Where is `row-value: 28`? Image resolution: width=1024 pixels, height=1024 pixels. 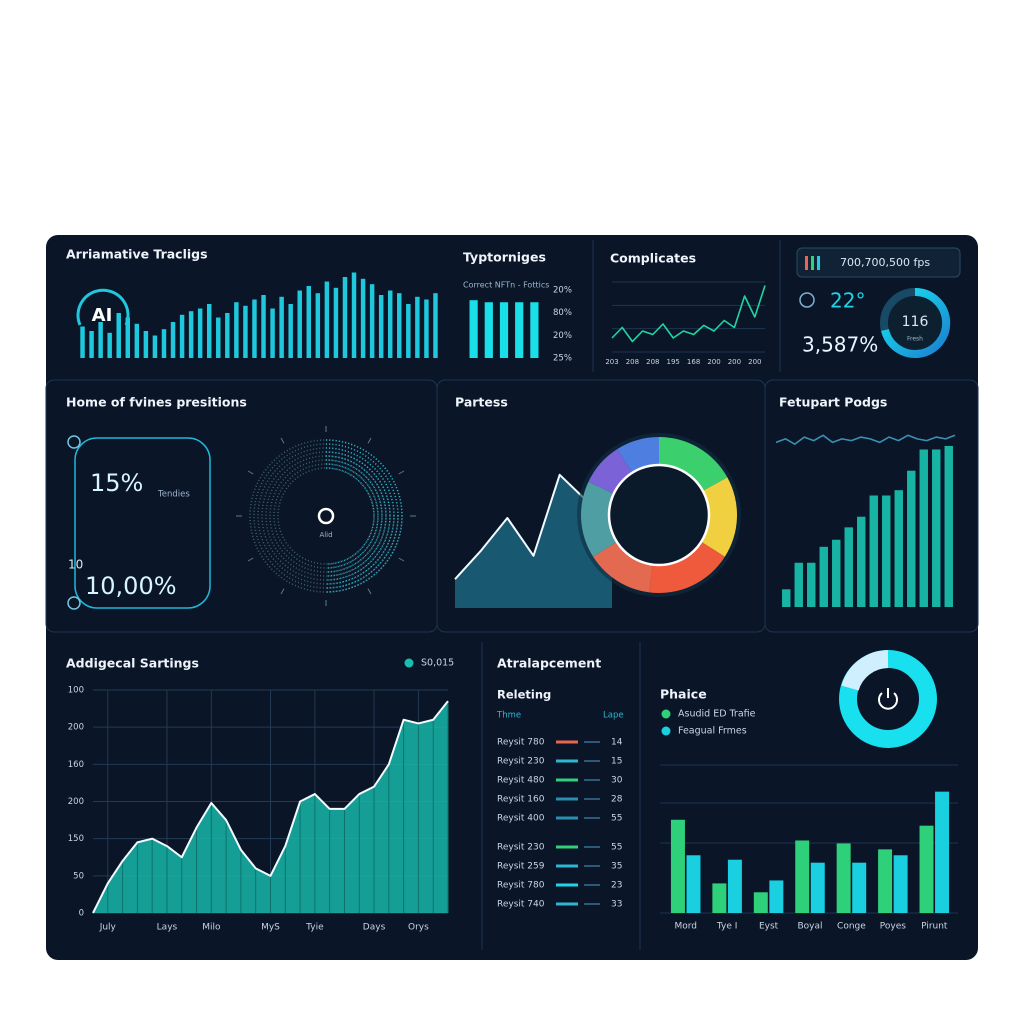 row-value: 28 is located at coordinates (617, 800).